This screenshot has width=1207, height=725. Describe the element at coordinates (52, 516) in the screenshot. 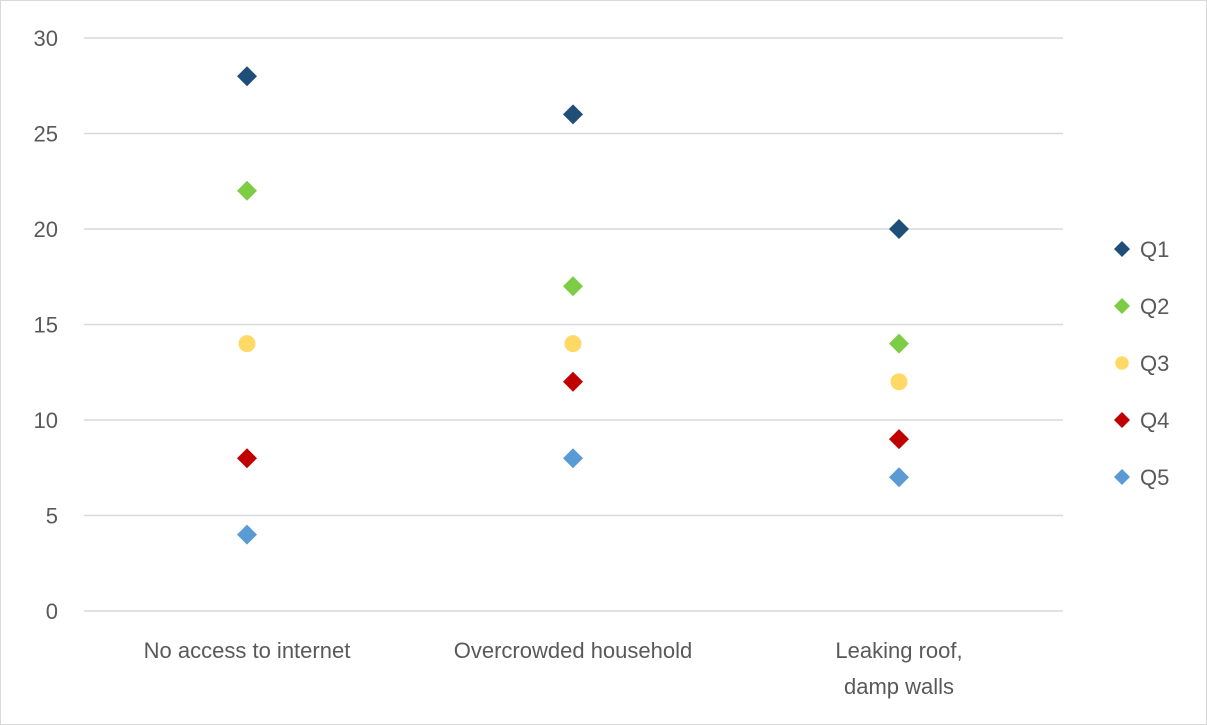

I see `y-tick-label: 5` at that location.